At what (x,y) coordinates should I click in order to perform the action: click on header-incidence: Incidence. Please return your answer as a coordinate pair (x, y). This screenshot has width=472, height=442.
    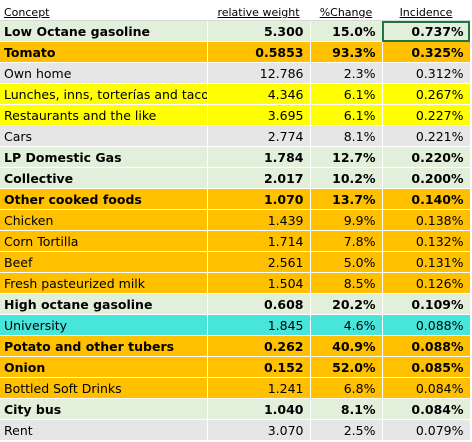
    Looking at the image, I should click on (426, 10).